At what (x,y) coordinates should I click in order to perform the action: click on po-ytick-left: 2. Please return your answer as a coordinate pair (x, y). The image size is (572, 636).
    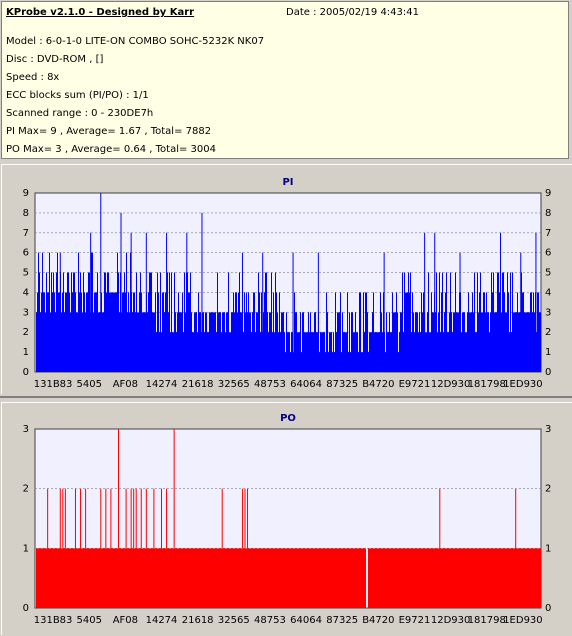
    Looking at the image, I should click on (26, 489).